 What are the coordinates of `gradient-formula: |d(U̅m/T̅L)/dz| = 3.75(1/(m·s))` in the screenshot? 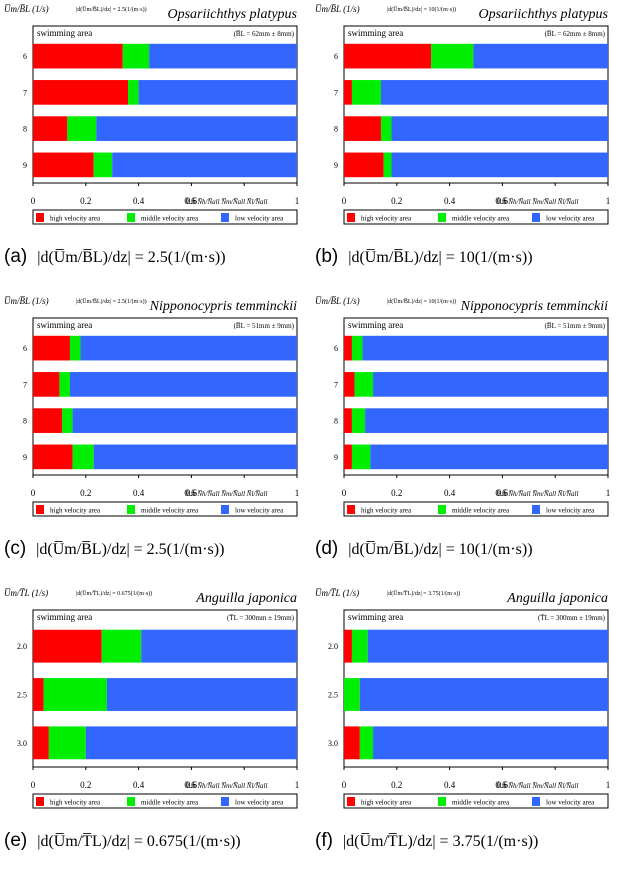 It's located at (440, 841).